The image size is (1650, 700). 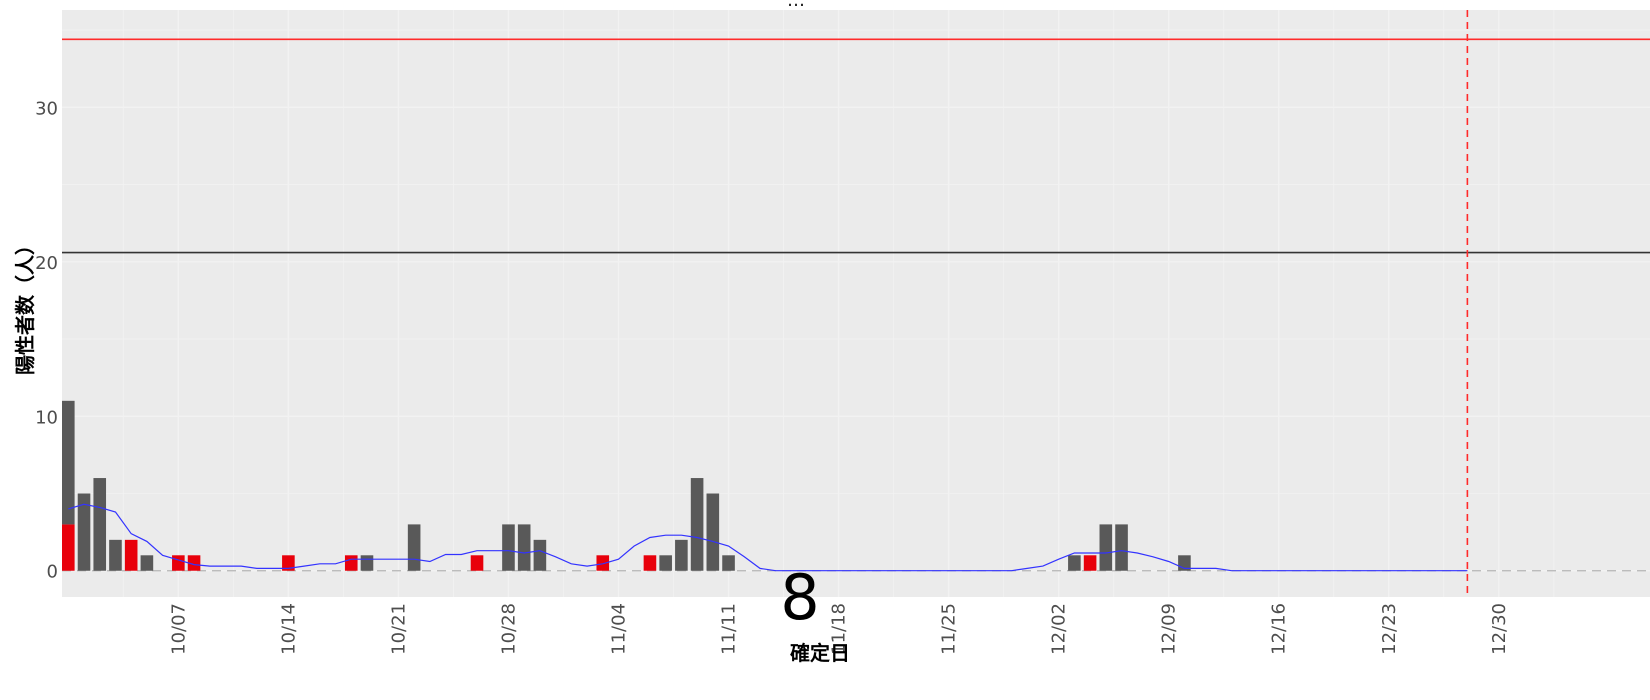 What do you see at coordinates (46, 108) in the screenshot?
I see `y-tick-label: 30` at bounding box center [46, 108].